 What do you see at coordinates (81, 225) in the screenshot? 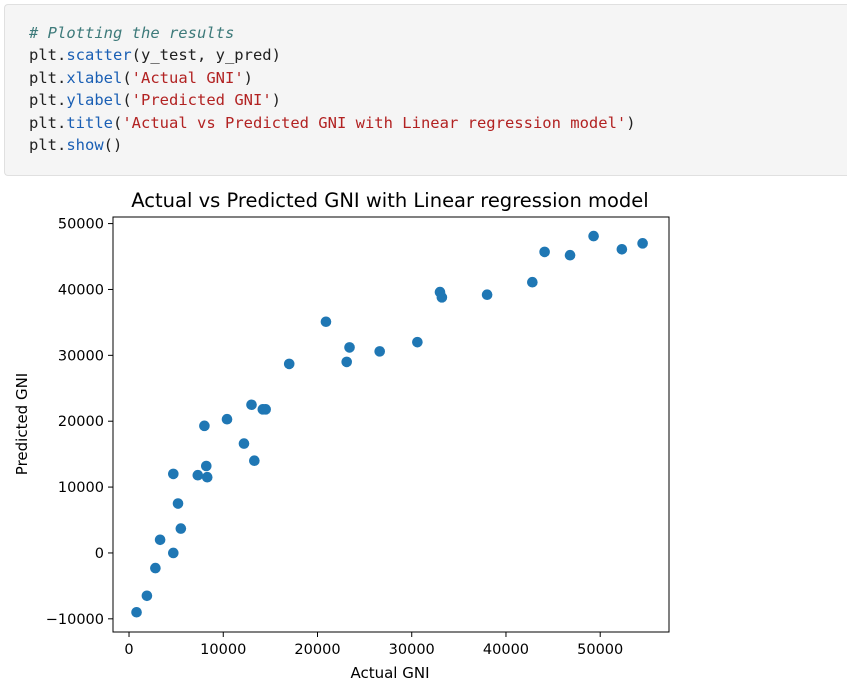
I see `y-tick-label: 50000` at bounding box center [81, 225].